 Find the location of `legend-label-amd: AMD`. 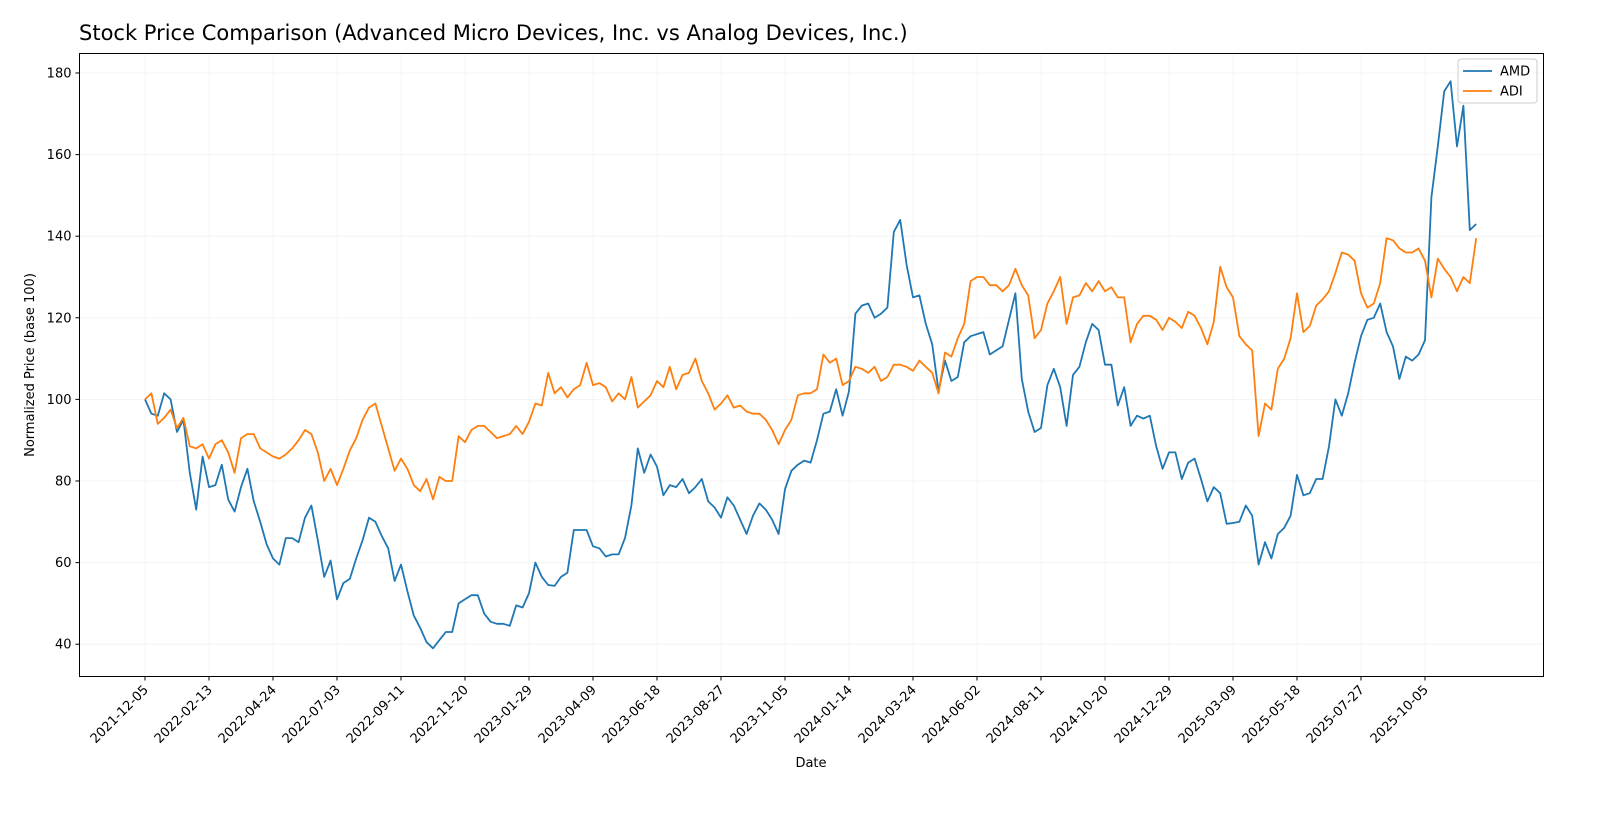

legend-label-amd: AMD is located at coordinates (1515, 72).